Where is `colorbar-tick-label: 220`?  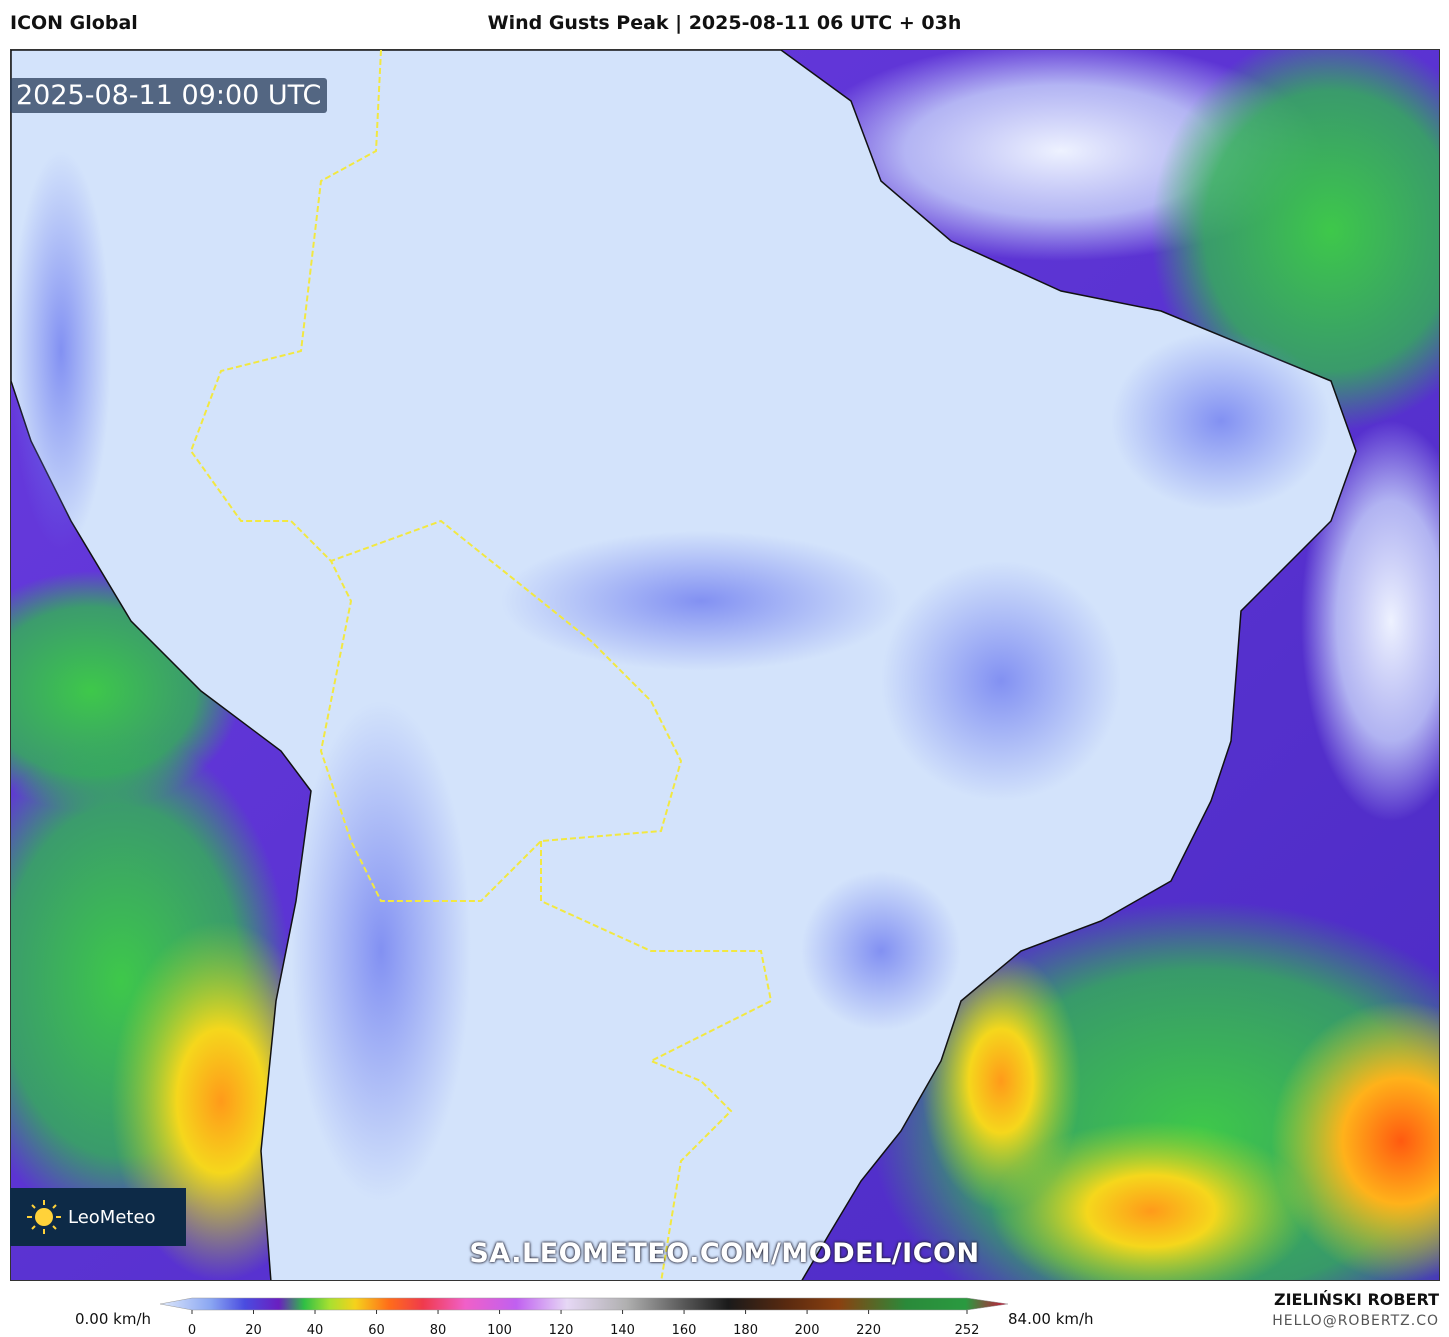
colorbar-tick-label: 220 is located at coordinates (868, 1330).